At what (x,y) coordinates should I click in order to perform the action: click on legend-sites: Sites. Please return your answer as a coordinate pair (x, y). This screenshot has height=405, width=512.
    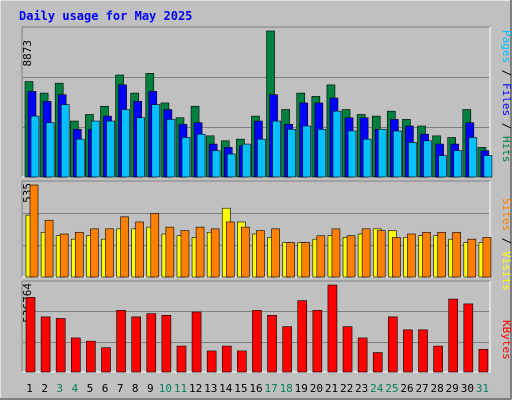
    Looking at the image, I should click on (506, 214).